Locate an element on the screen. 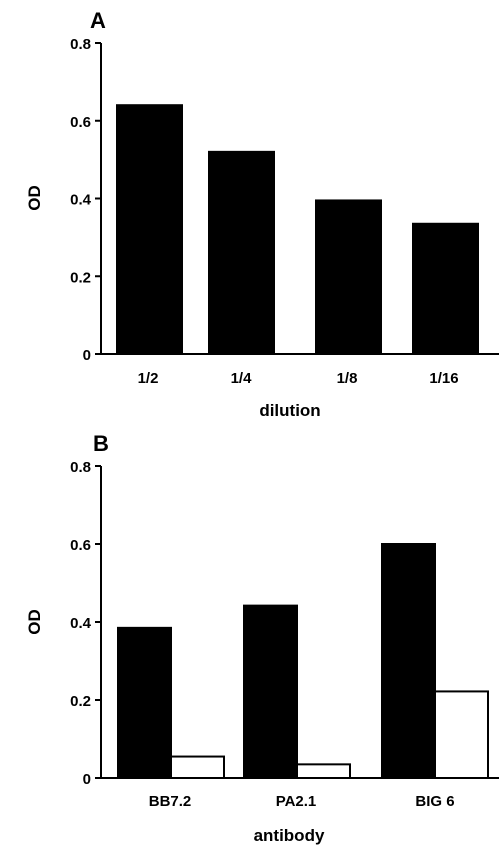 This screenshot has width=499, height=849. panel-b-x-axis-title: antibody is located at coordinates (289, 835).